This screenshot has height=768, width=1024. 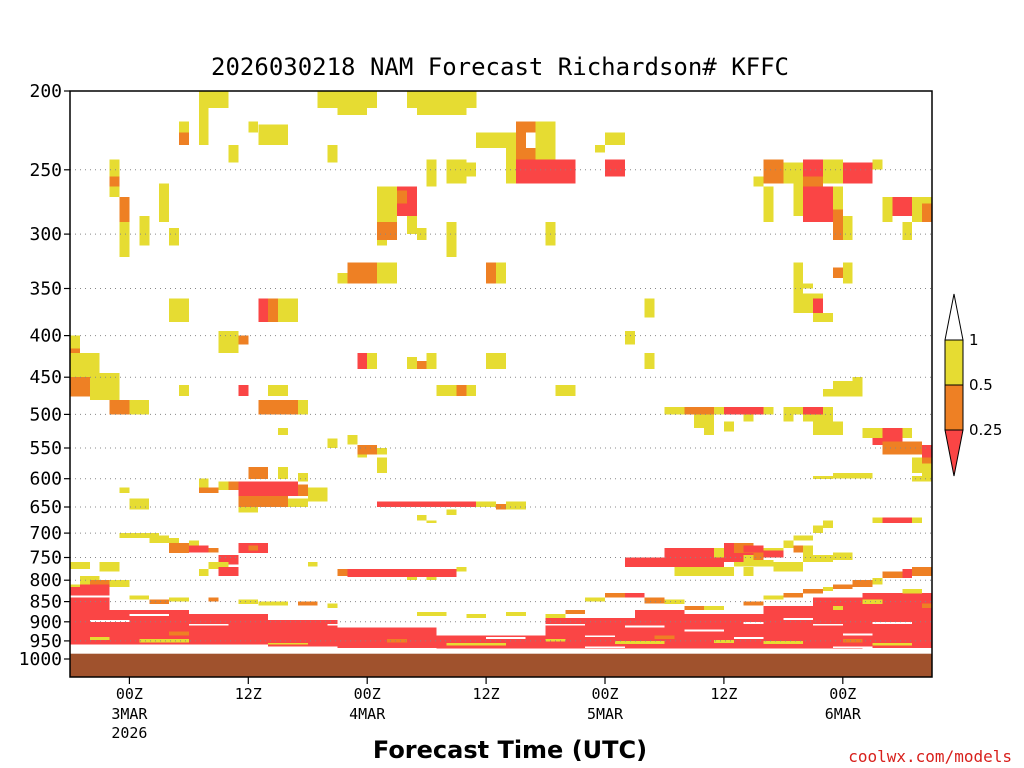 I want to click on x-date-label: 6MAR, so click(x=843, y=714).